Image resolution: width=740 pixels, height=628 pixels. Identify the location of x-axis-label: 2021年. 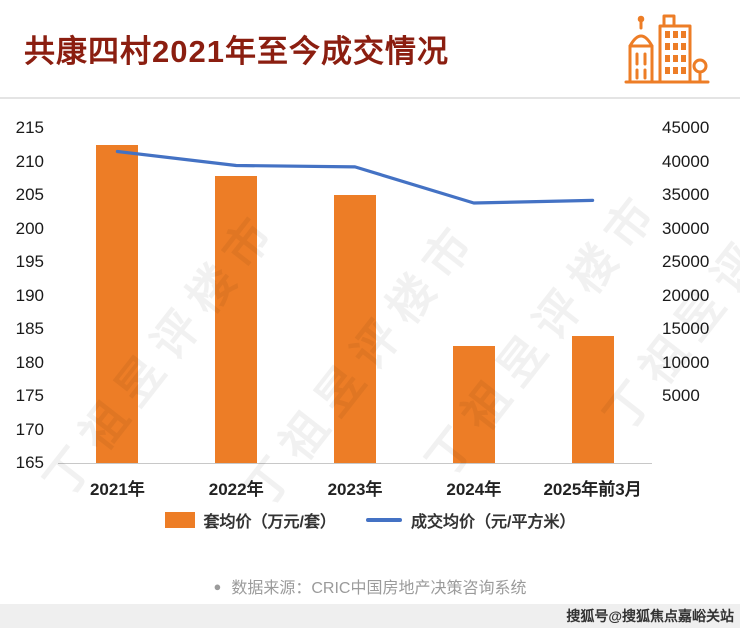
(117, 489).